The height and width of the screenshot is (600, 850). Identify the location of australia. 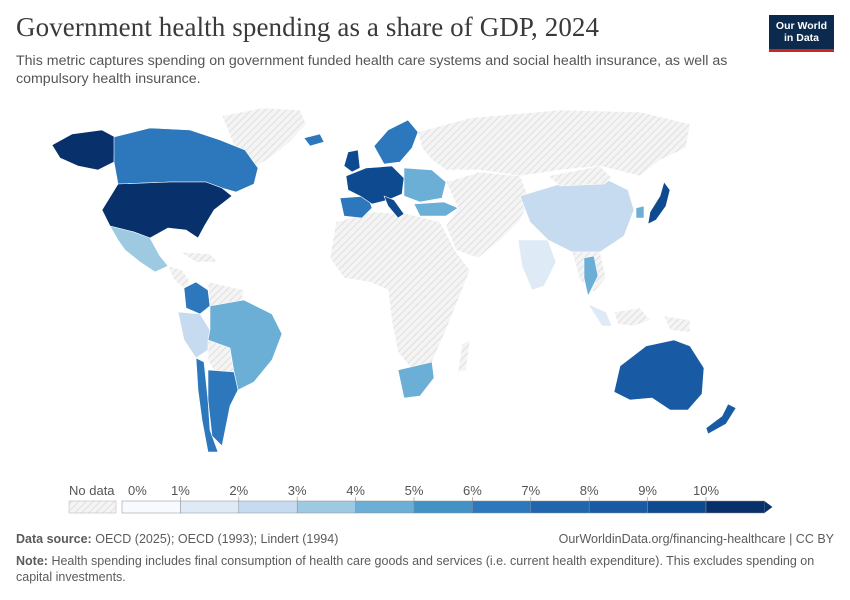
(659, 375).